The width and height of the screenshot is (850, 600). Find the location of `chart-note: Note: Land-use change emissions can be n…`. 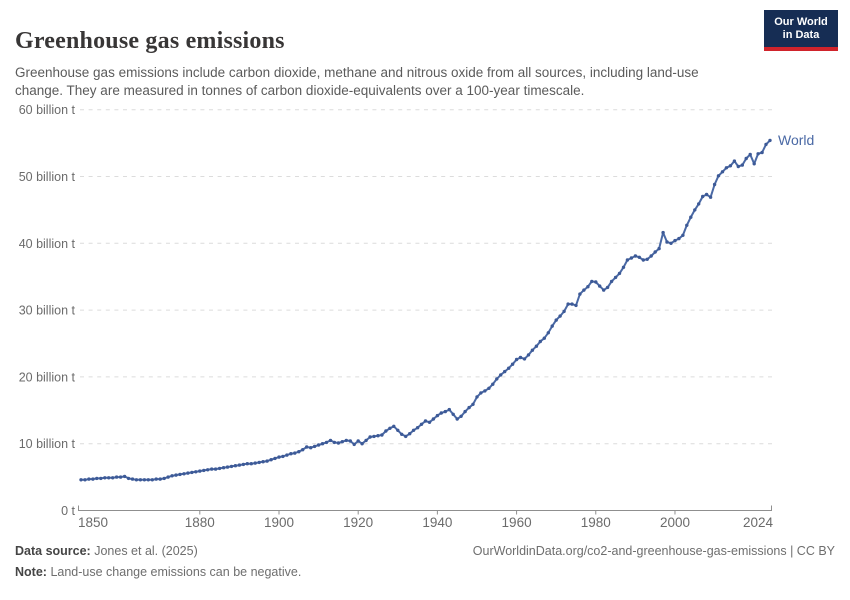

chart-note: Note: Land-use change emissions can be n… is located at coordinates (158, 572).